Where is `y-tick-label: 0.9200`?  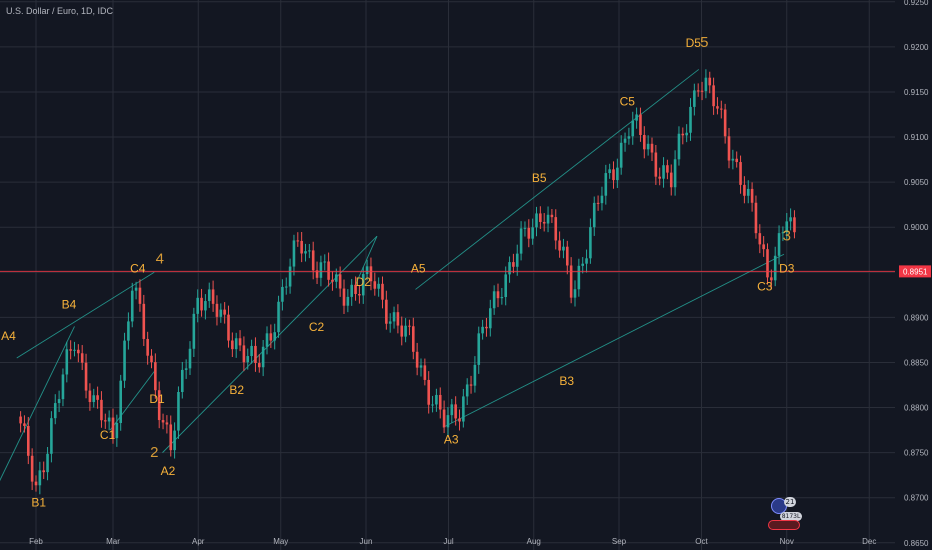 y-tick-label: 0.9200 is located at coordinates (916, 47).